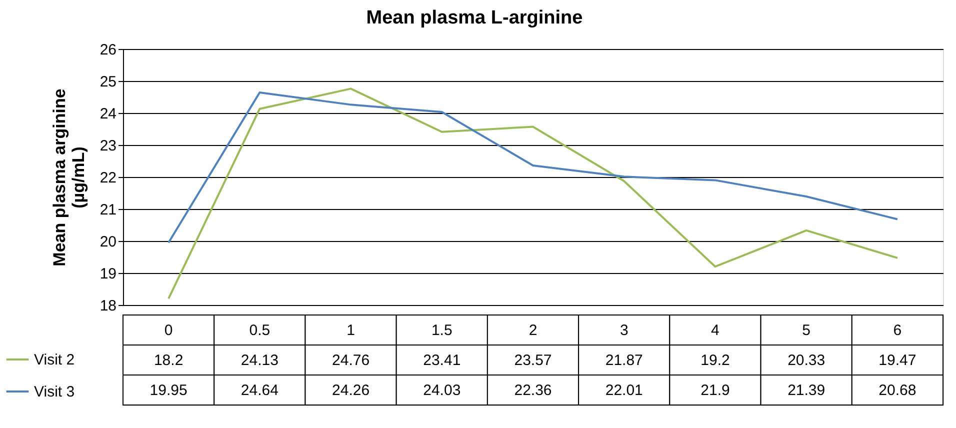 The height and width of the screenshot is (428, 956). I want to click on data-label: 19.95, so click(169, 390).